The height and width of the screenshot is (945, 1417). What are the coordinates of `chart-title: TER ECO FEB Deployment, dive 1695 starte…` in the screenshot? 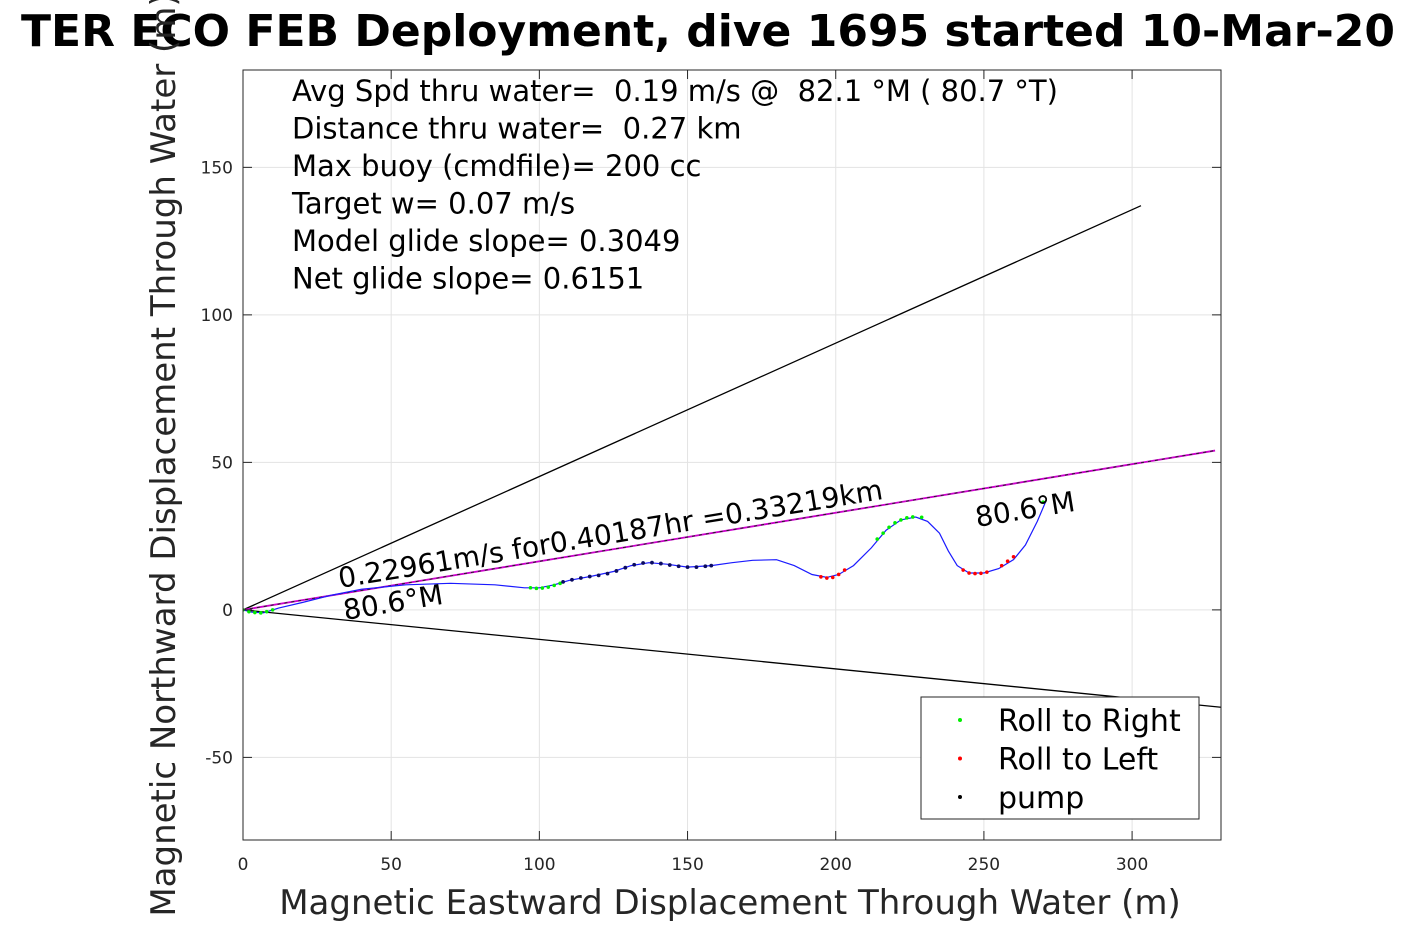 It's located at (708, 31).